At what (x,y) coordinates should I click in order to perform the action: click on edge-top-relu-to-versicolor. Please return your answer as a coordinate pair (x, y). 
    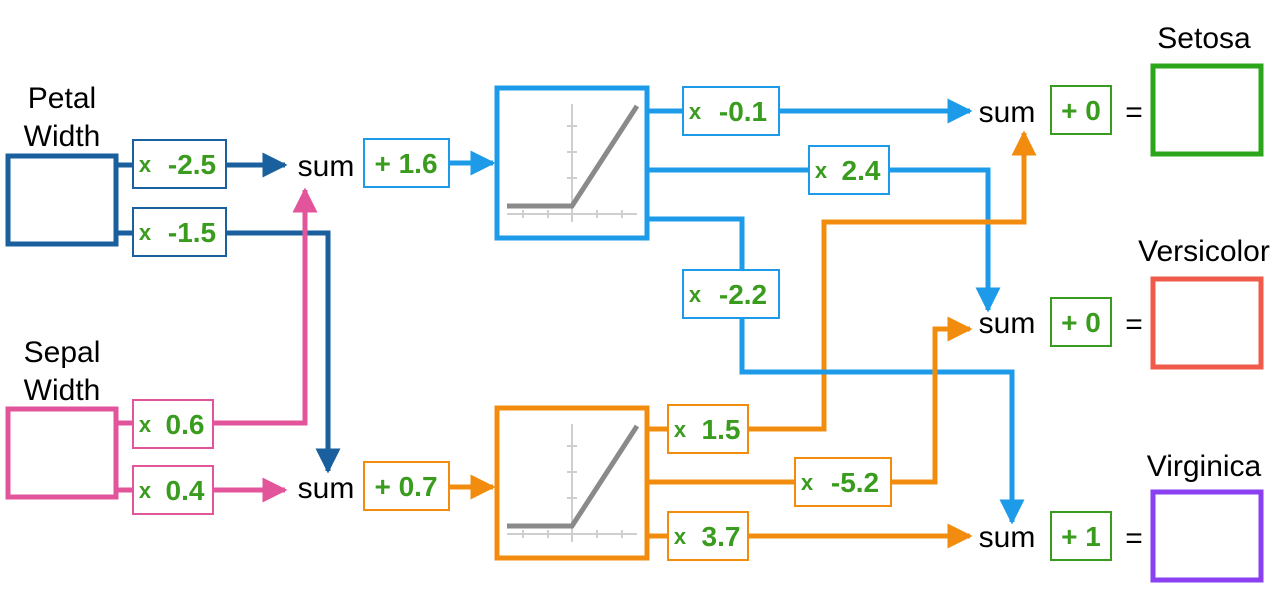
    Looking at the image, I should click on (824, 240).